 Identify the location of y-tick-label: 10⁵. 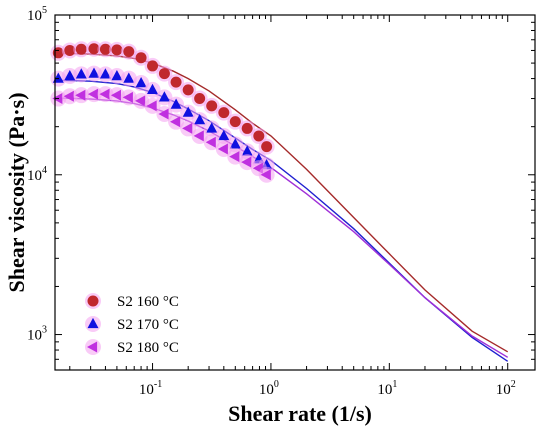
(37, 14).